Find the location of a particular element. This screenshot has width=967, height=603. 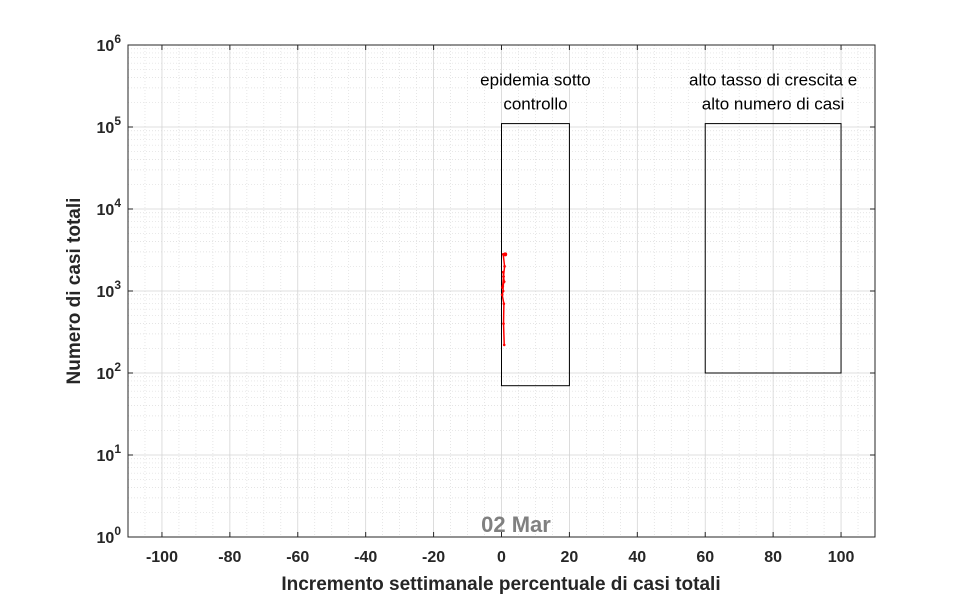

y-axis-title: Numero di casi totali is located at coordinates (74, 291).